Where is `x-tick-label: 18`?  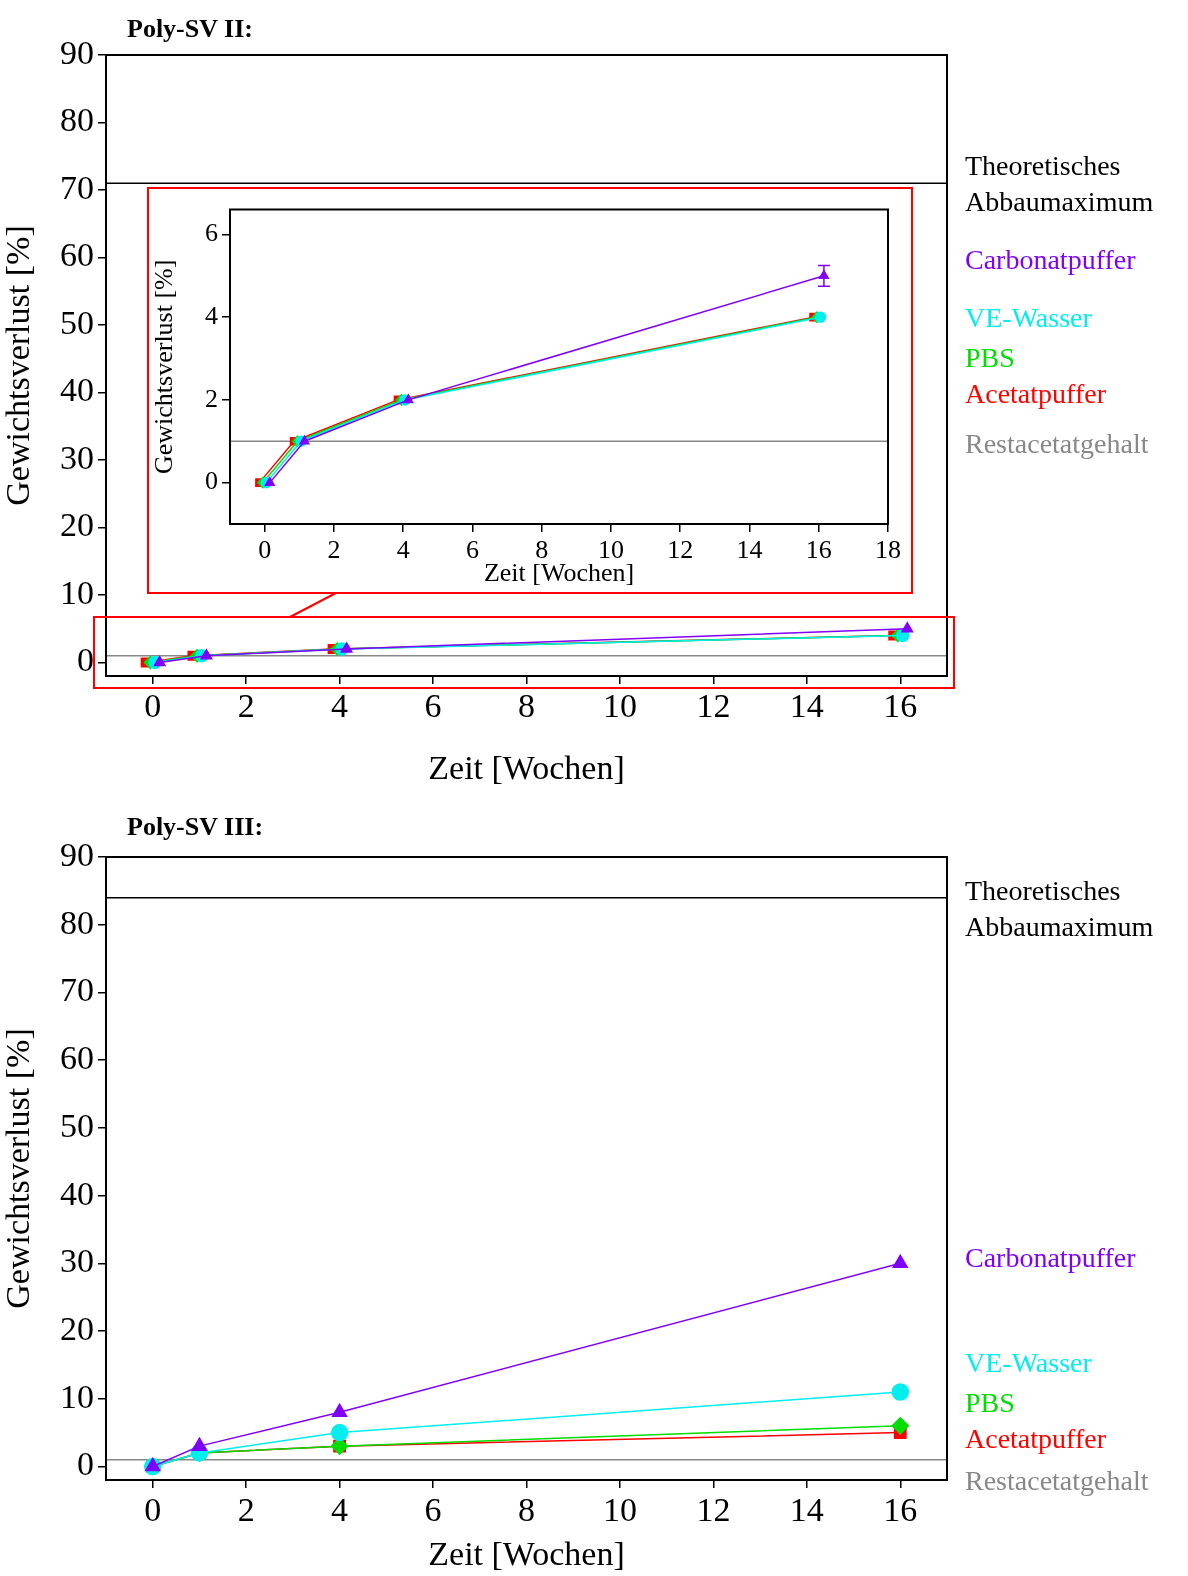 x-tick-label: 18 is located at coordinates (888, 550).